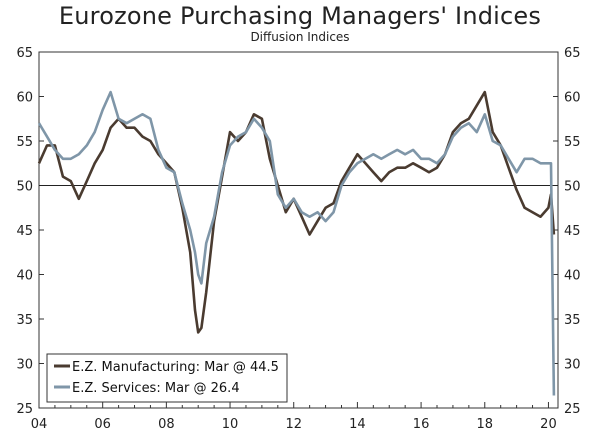 This screenshot has height=447, width=600. What do you see at coordinates (166, 424) in the screenshot?
I see `x-tick-label: 08` at bounding box center [166, 424].